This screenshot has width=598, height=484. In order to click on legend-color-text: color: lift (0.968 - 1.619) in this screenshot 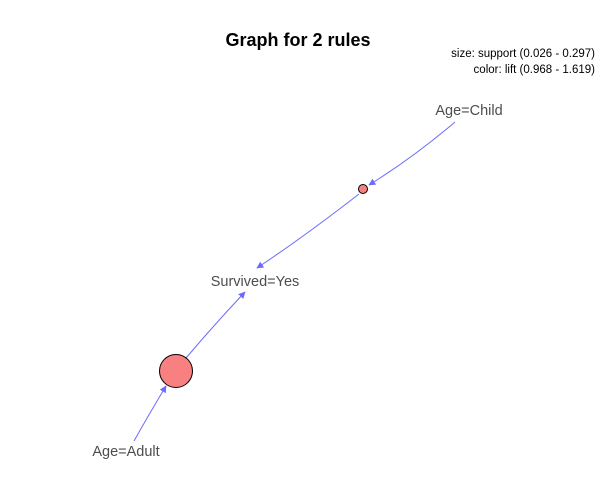, I will do `click(535, 70)`.